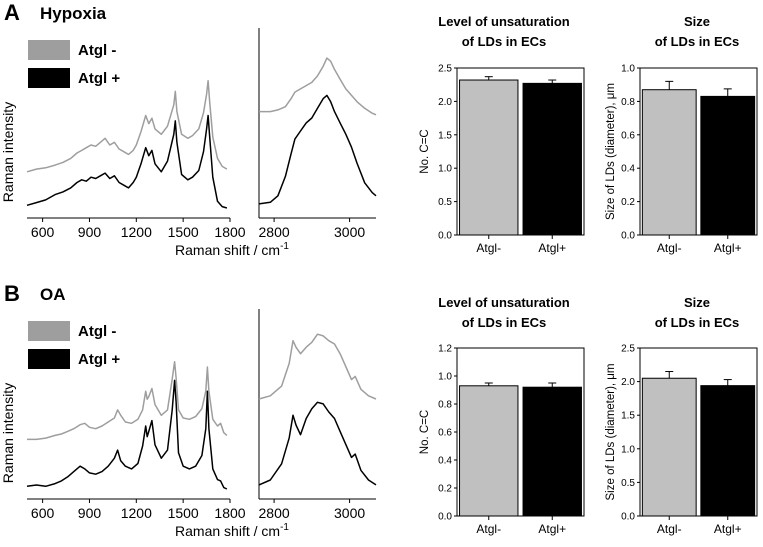 This screenshot has width=763, height=547. What do you see at coordinates (445, 135) in the screenshot?
I see `bar-y-tick-label-unsaturation: 1.5` at bounding box center [445, 135].